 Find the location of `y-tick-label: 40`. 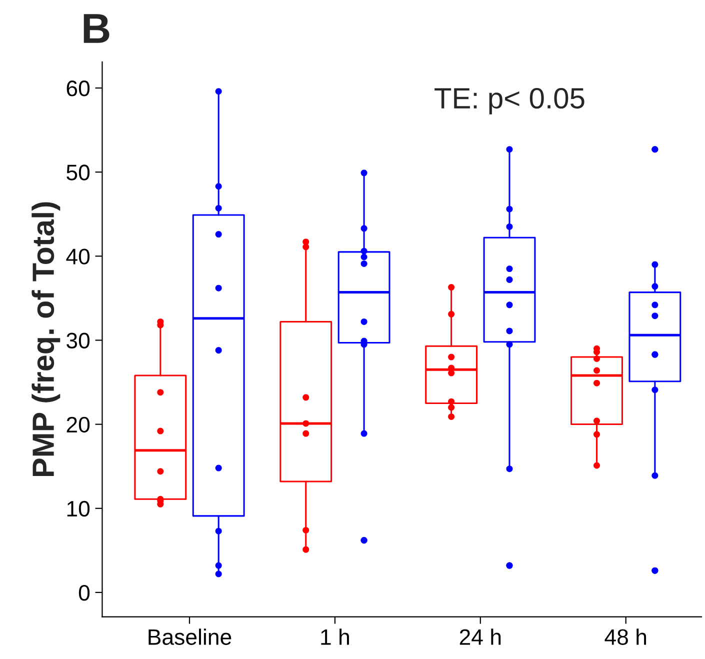

y-tick-label: 40 is located at coordinates (78, 256).